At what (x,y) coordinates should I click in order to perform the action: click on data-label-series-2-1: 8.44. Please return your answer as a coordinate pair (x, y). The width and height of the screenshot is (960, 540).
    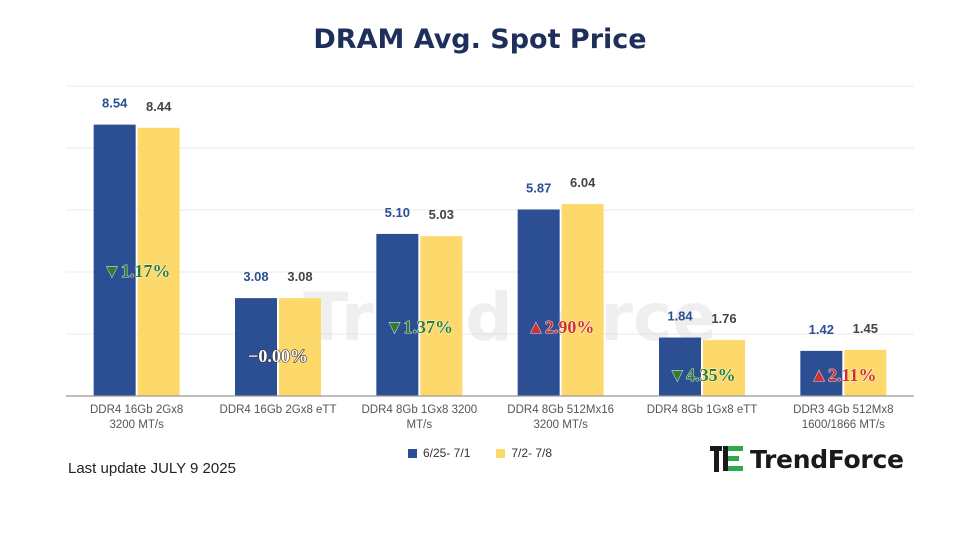
    Looking at the image, I should click on (159, 106).